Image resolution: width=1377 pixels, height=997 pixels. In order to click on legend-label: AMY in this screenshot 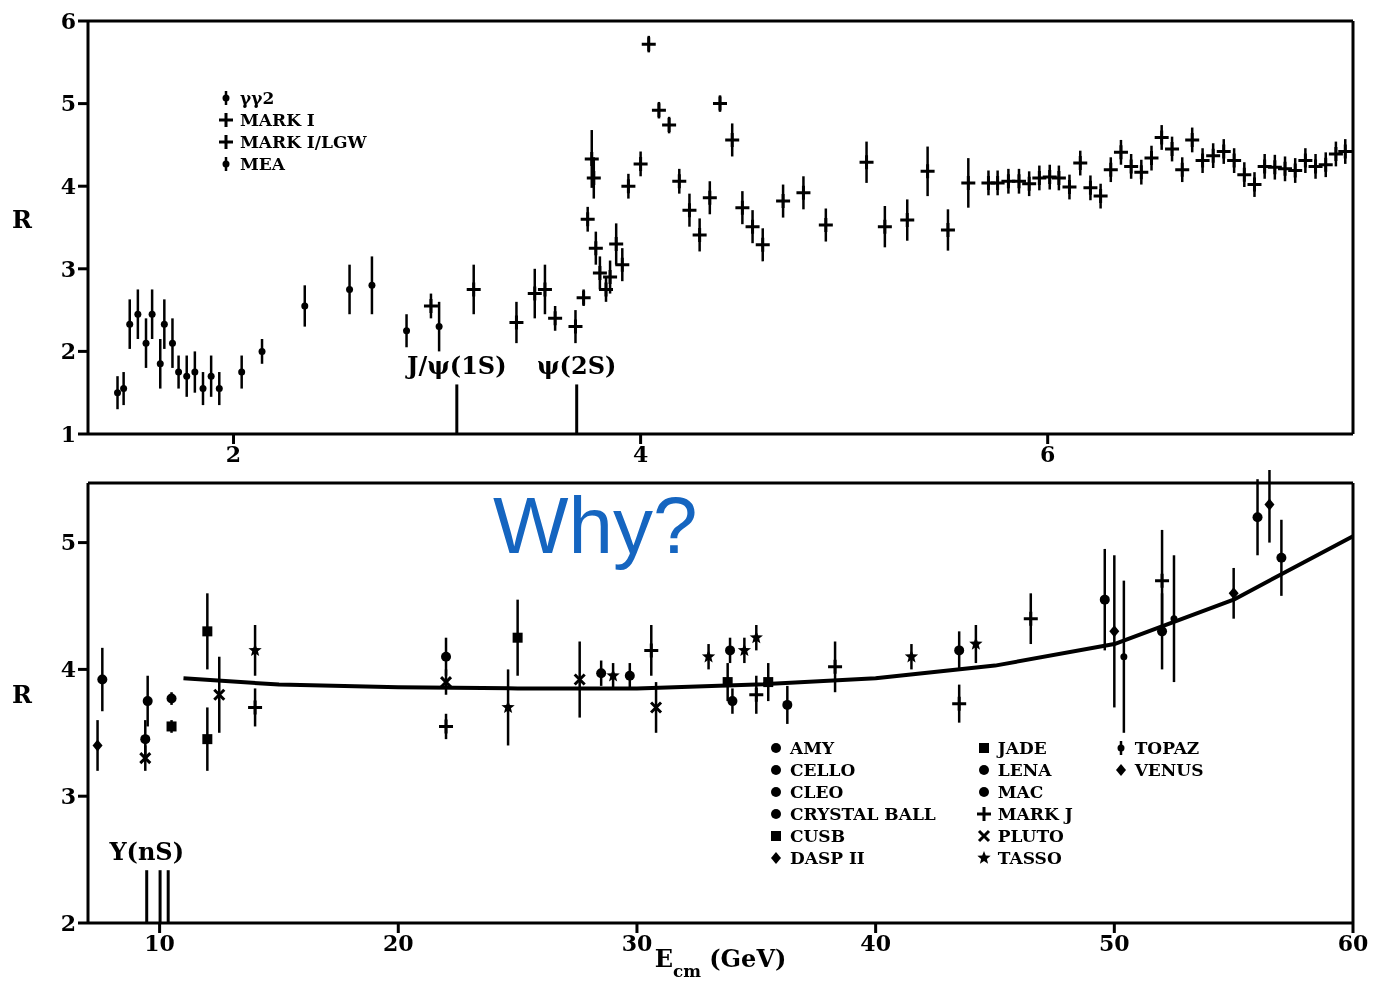, I will do `click(812, 748)`.